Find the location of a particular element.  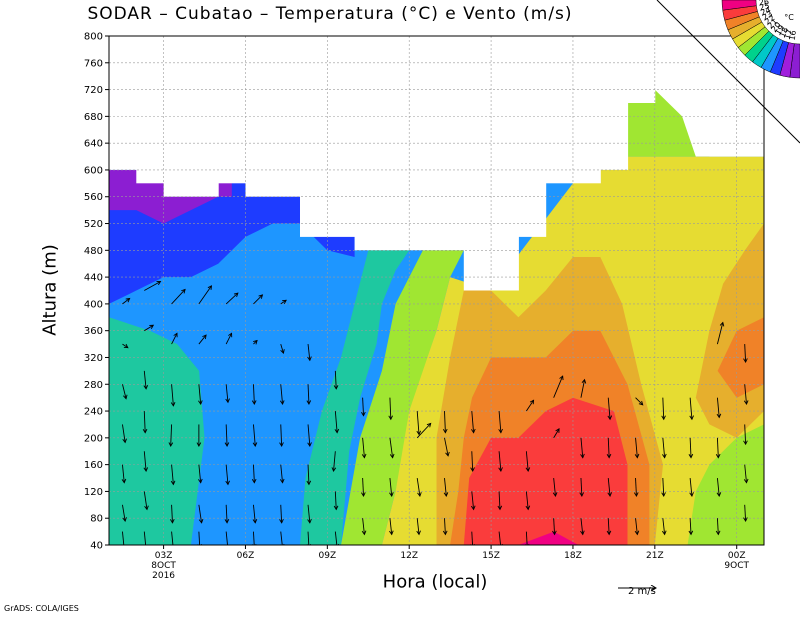

wind-reference-arrow is located at coordinates (637, 588).